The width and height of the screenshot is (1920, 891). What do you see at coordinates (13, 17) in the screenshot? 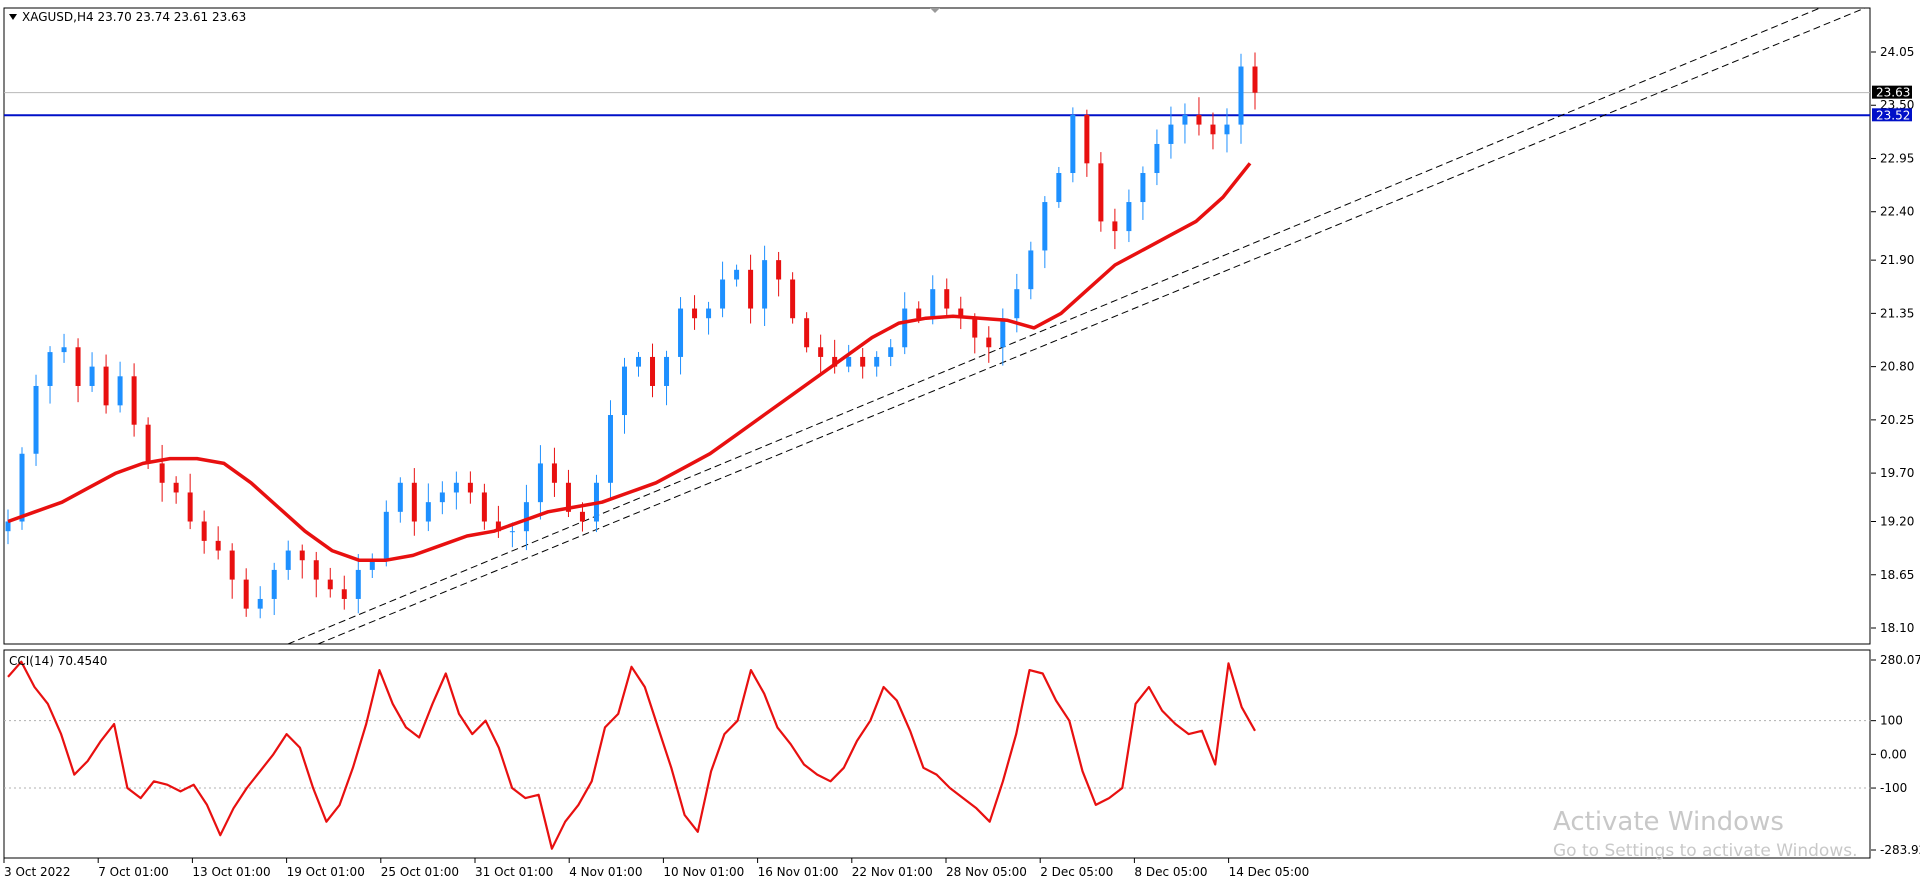
I see `symbol-menu-icon` at bounding box center [13, 17].